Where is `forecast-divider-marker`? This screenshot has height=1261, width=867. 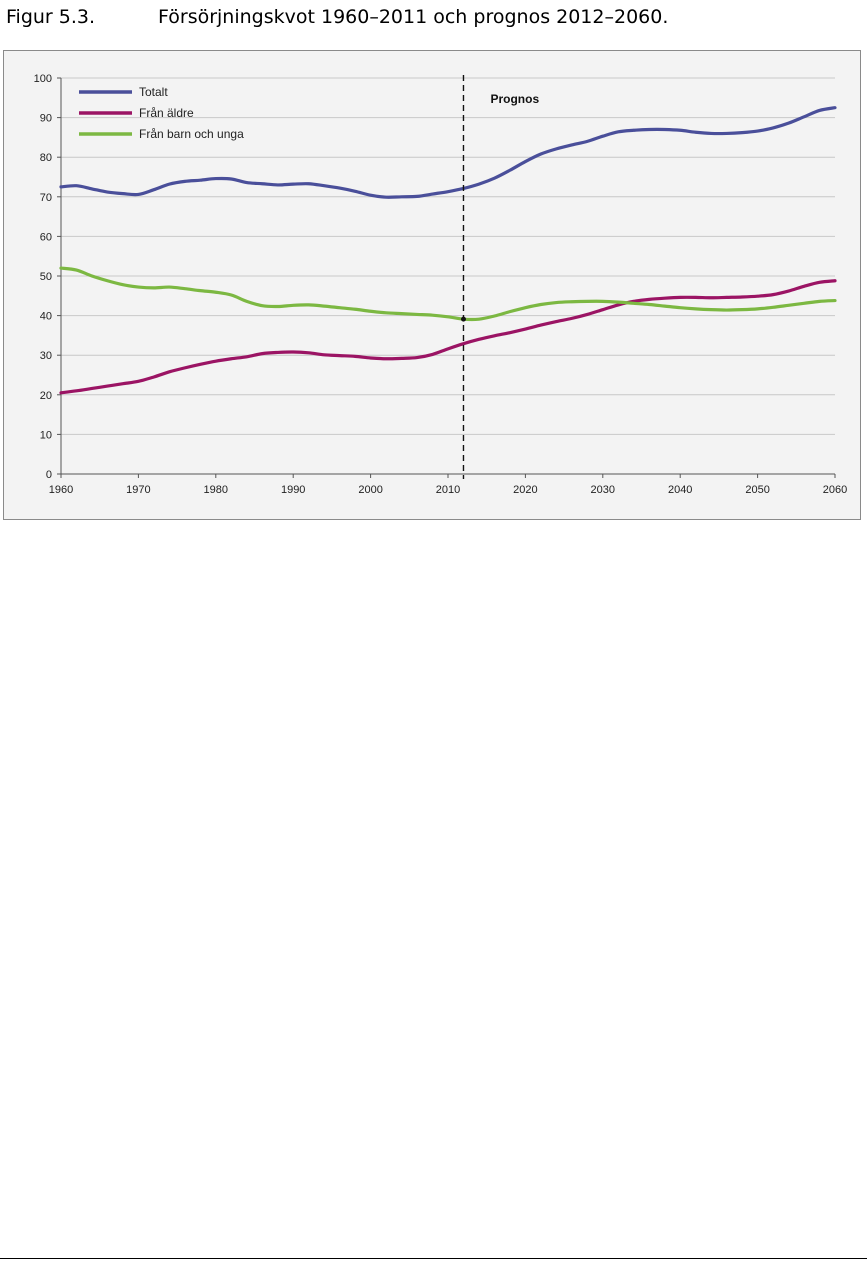 forecast-divider-marker is located at coordinates (463, 319).